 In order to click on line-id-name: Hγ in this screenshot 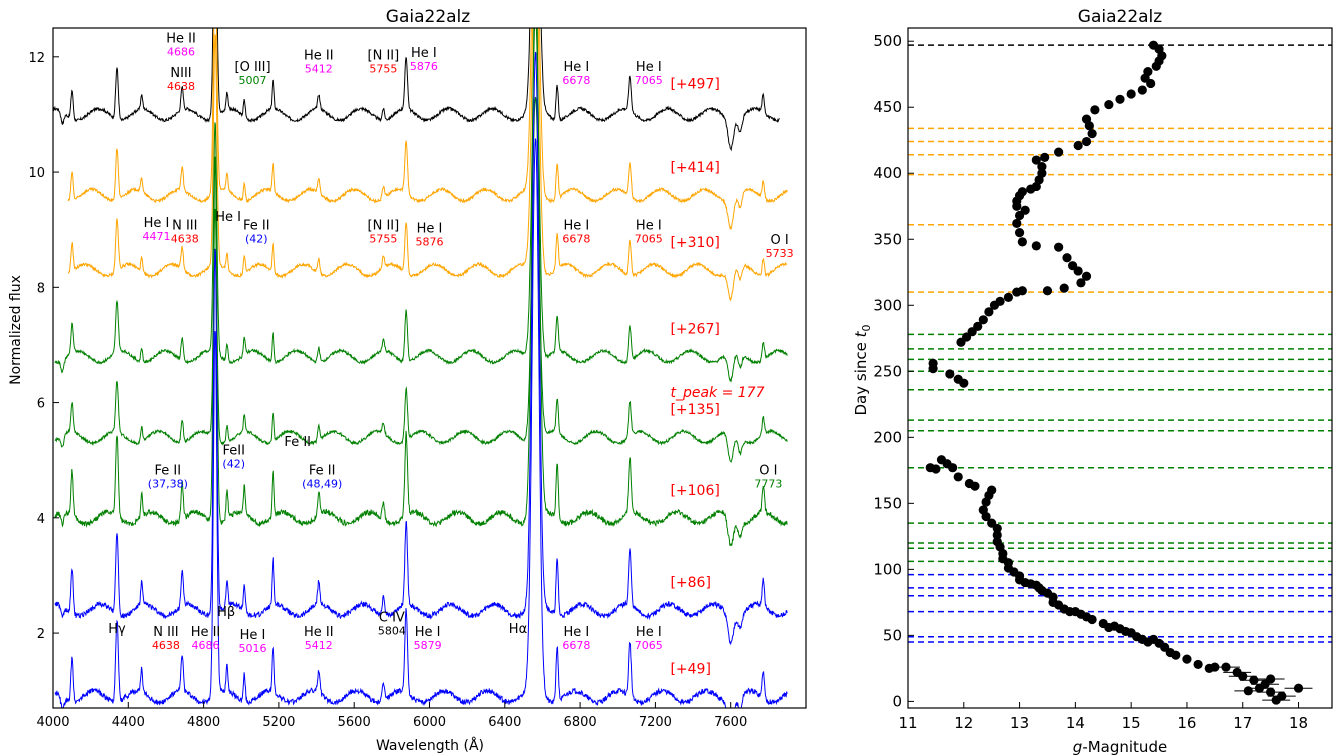, I will do `click(117, 629)`.